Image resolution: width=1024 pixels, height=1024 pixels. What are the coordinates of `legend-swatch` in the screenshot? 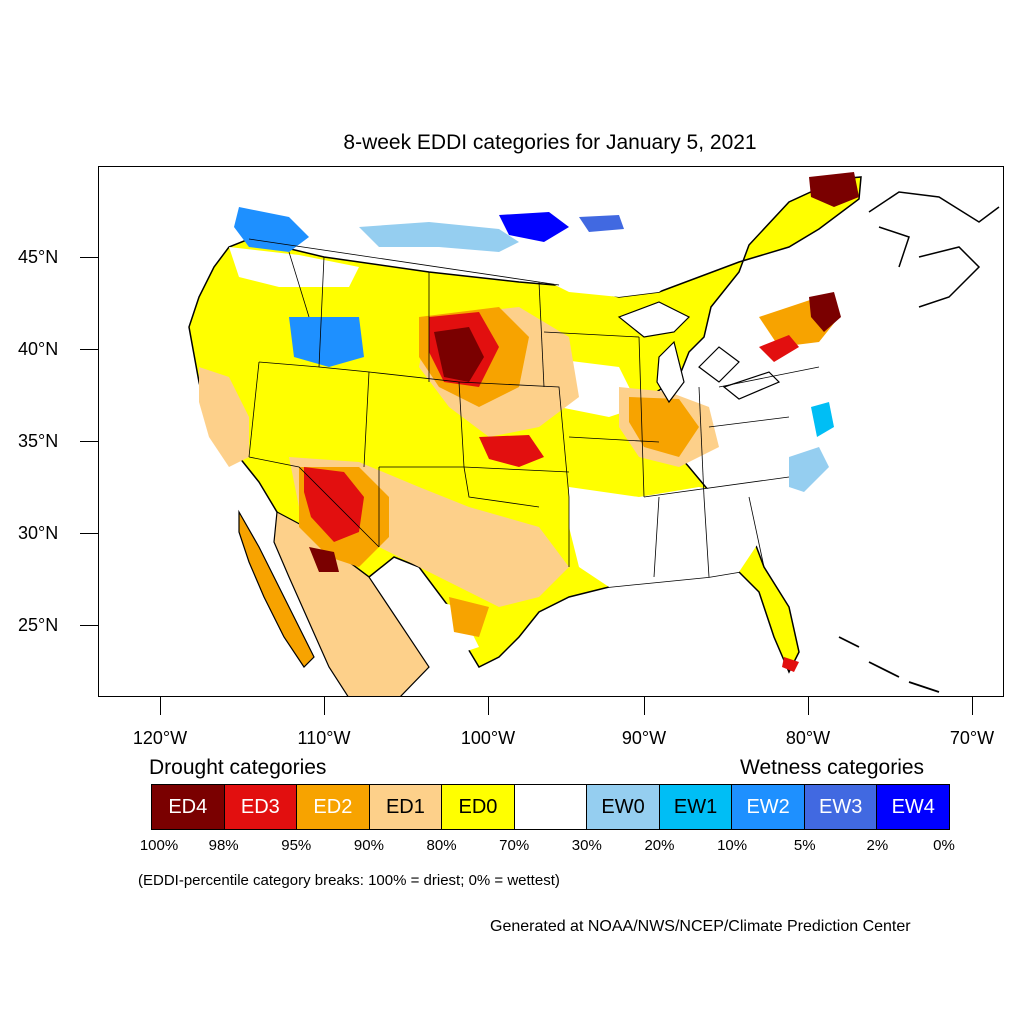 It's located at (551, 807).